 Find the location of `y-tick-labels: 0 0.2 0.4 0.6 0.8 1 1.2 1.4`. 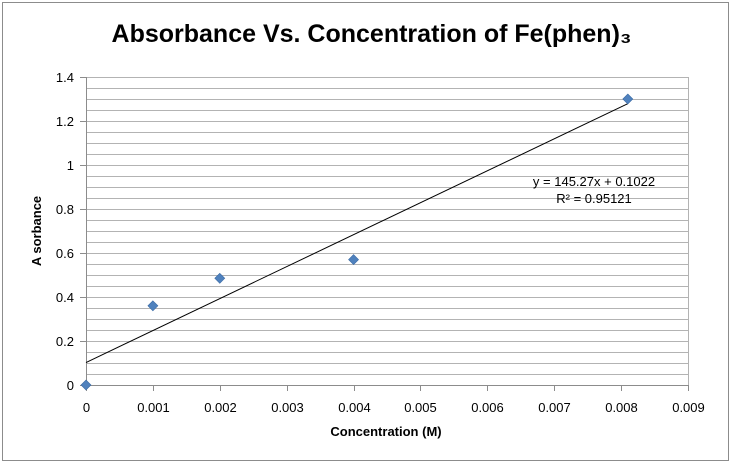

y-tick-labels: 0 0.2 0.4 0.6 0.8 1 1.2 1.4 is located at coordinates (65, 231).